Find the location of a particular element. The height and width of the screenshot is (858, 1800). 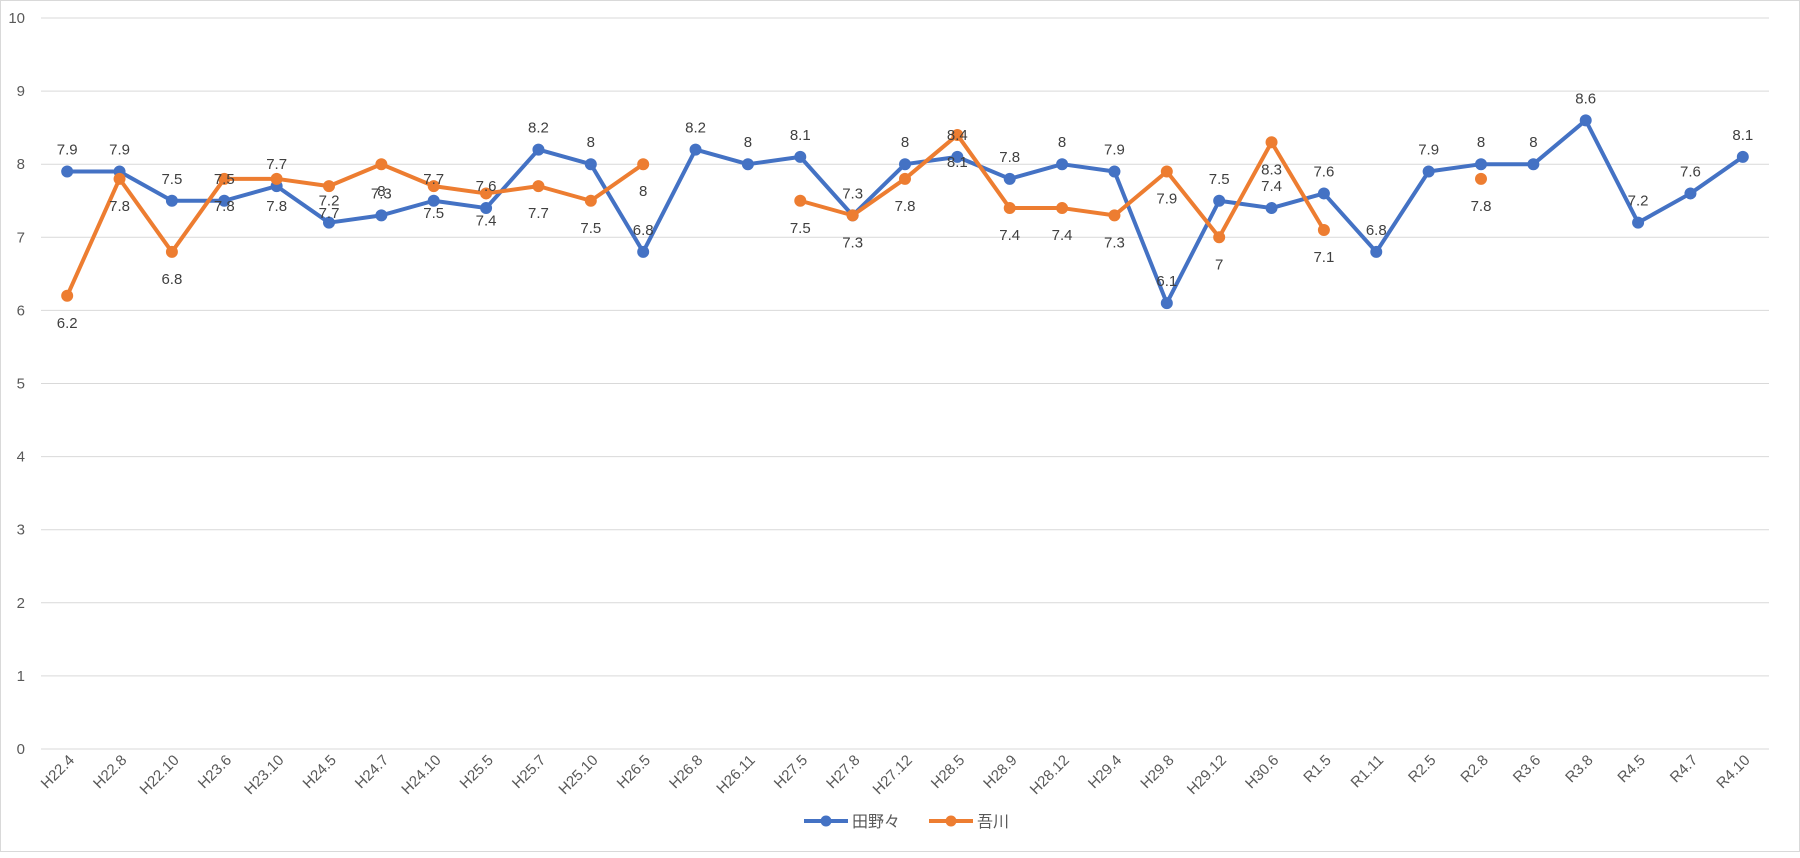

x-tick-label: H23.10 is located at coordinates (264, 775).